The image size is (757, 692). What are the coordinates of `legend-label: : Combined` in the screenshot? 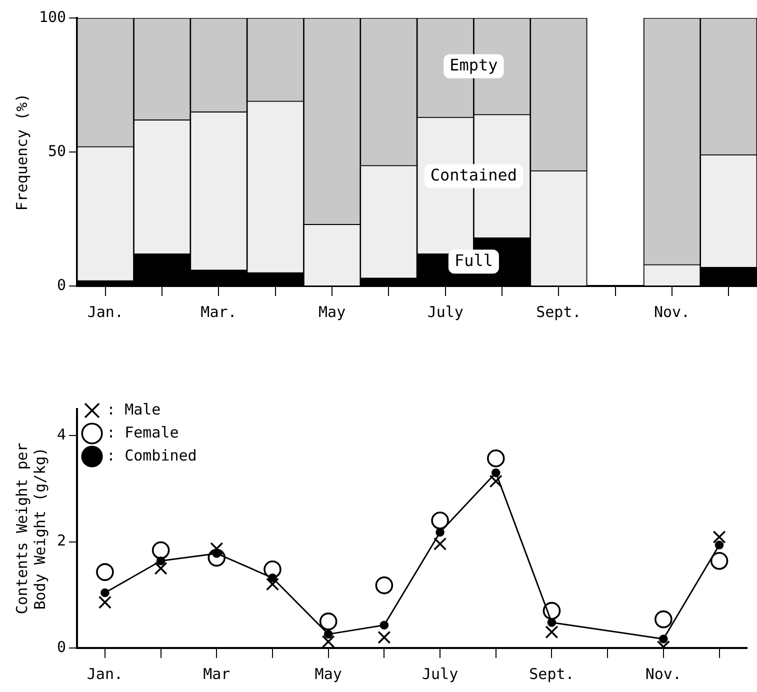 It's located at (151, 455).